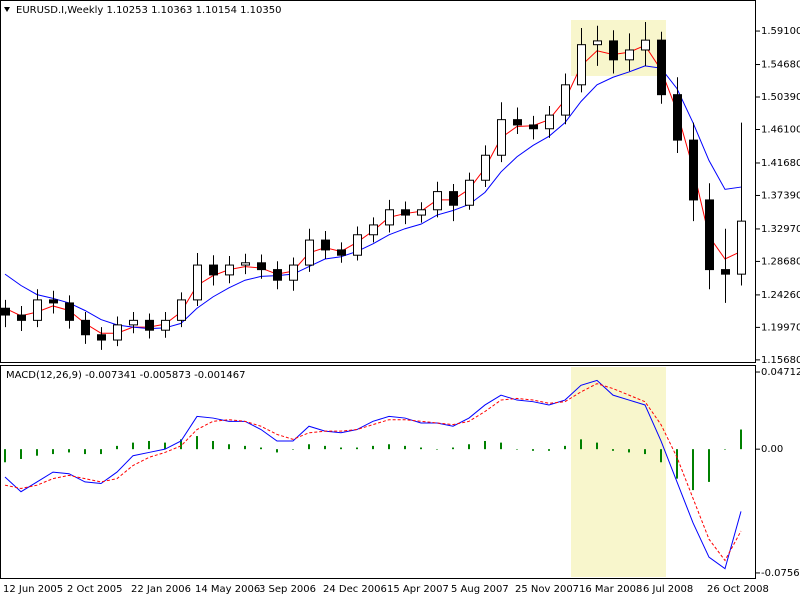 The height and width of the screenshot is (600, 800). What do you see at coordinates (780, 372) in the screenshot?
I see `y-tick-label: 0.047122` at bounding box center [780, 372].